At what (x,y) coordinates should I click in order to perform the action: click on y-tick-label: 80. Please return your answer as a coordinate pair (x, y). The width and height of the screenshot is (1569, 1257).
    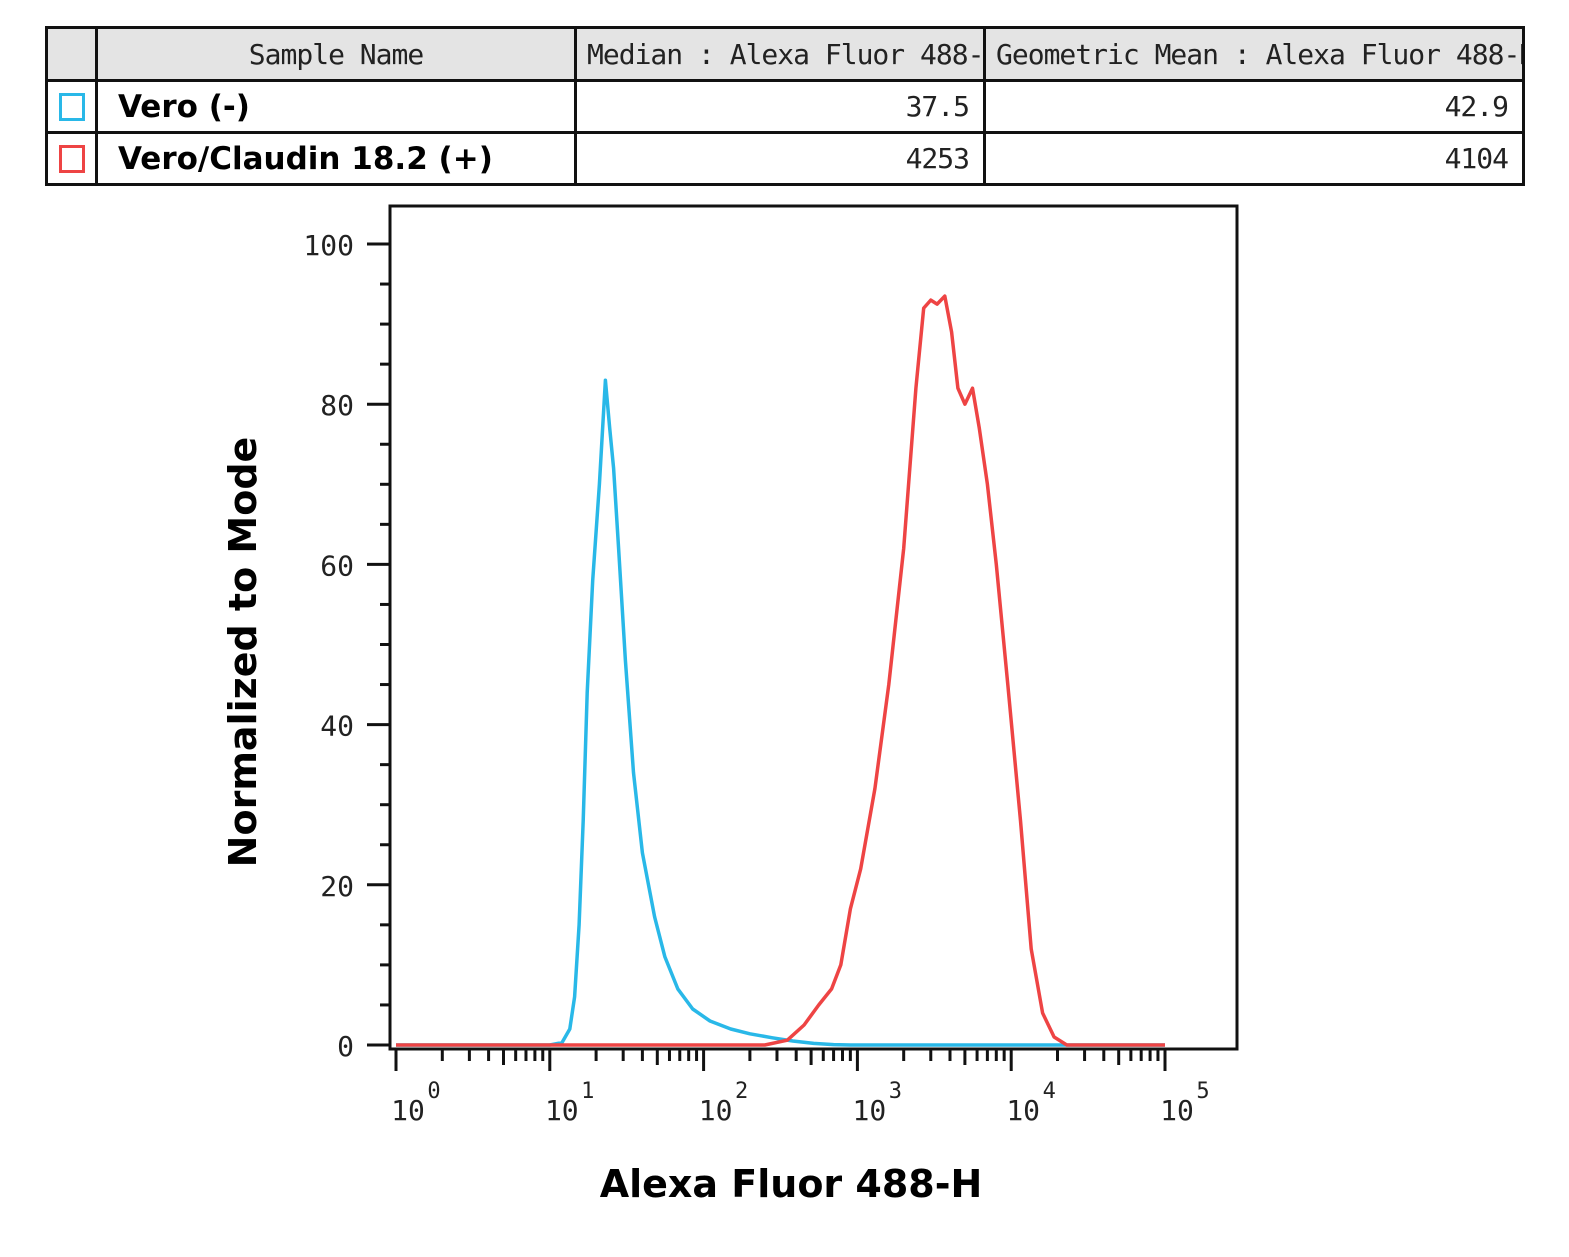
    Looking at the image, I should click on (337, 405).